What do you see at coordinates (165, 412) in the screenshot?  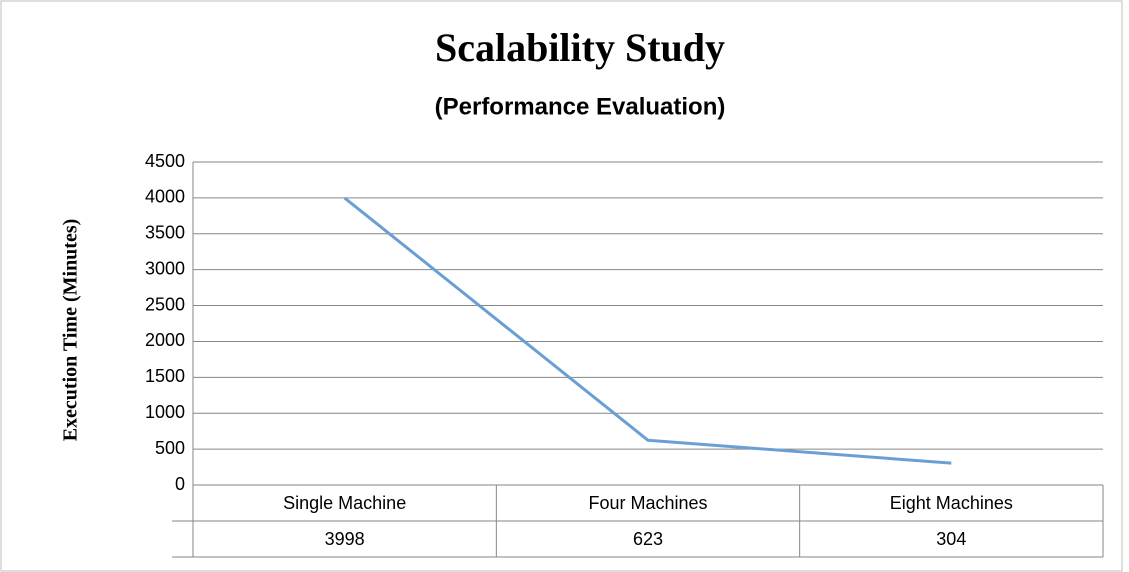 I see `y-tick-label: 1000` at bounding box center [165, 412].